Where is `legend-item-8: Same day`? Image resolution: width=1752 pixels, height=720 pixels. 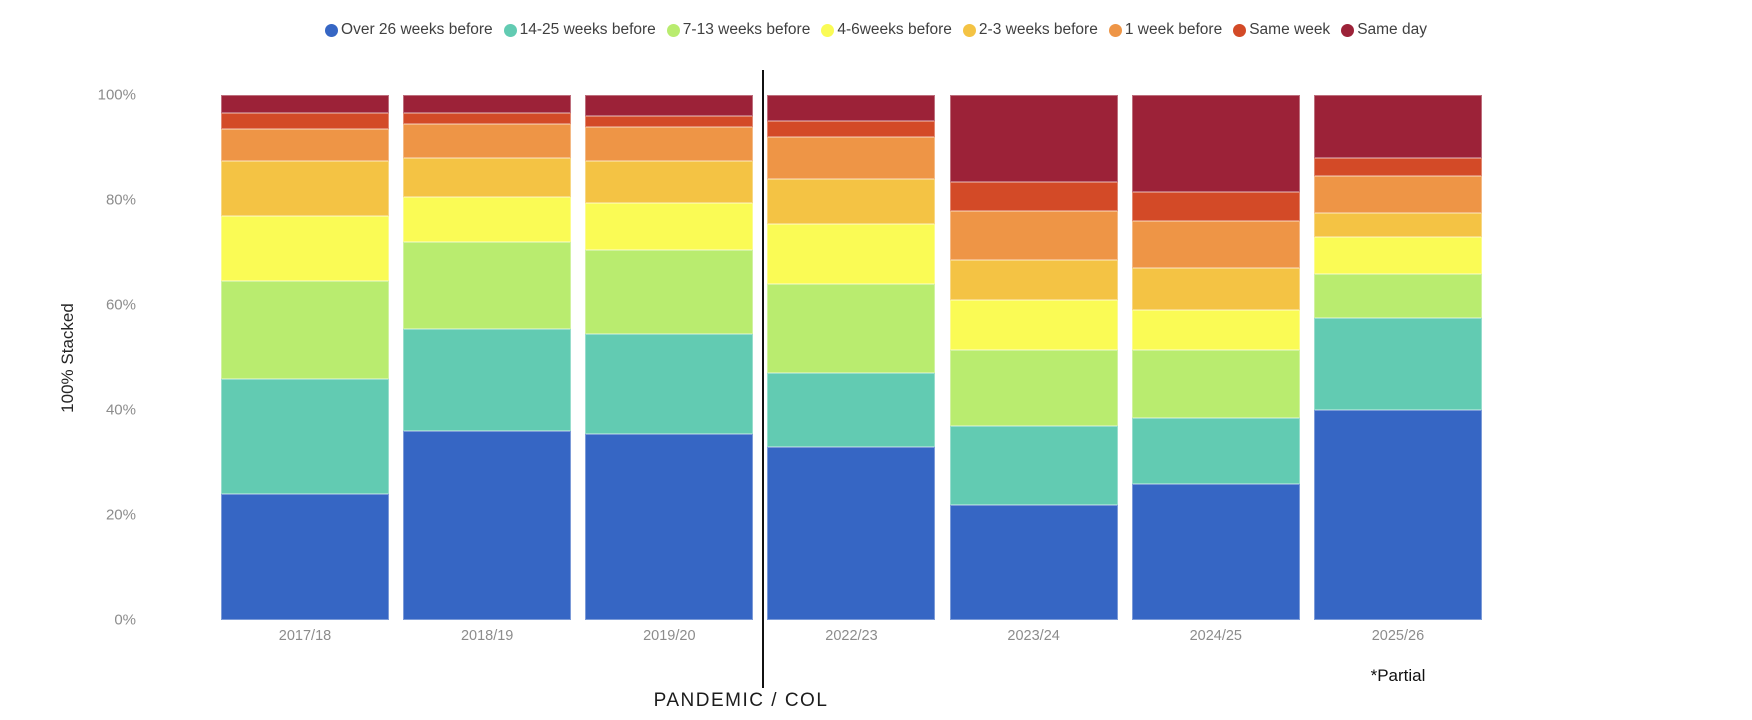
legend-item-8: Same day is located at coordinates (1384, 30).